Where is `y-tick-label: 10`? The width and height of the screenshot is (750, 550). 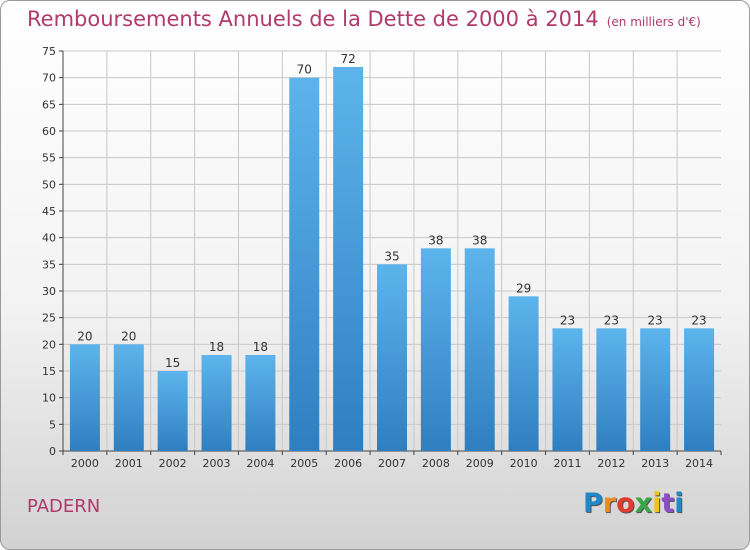 y-tick-label: 10 is located at coordinates (49, 398).